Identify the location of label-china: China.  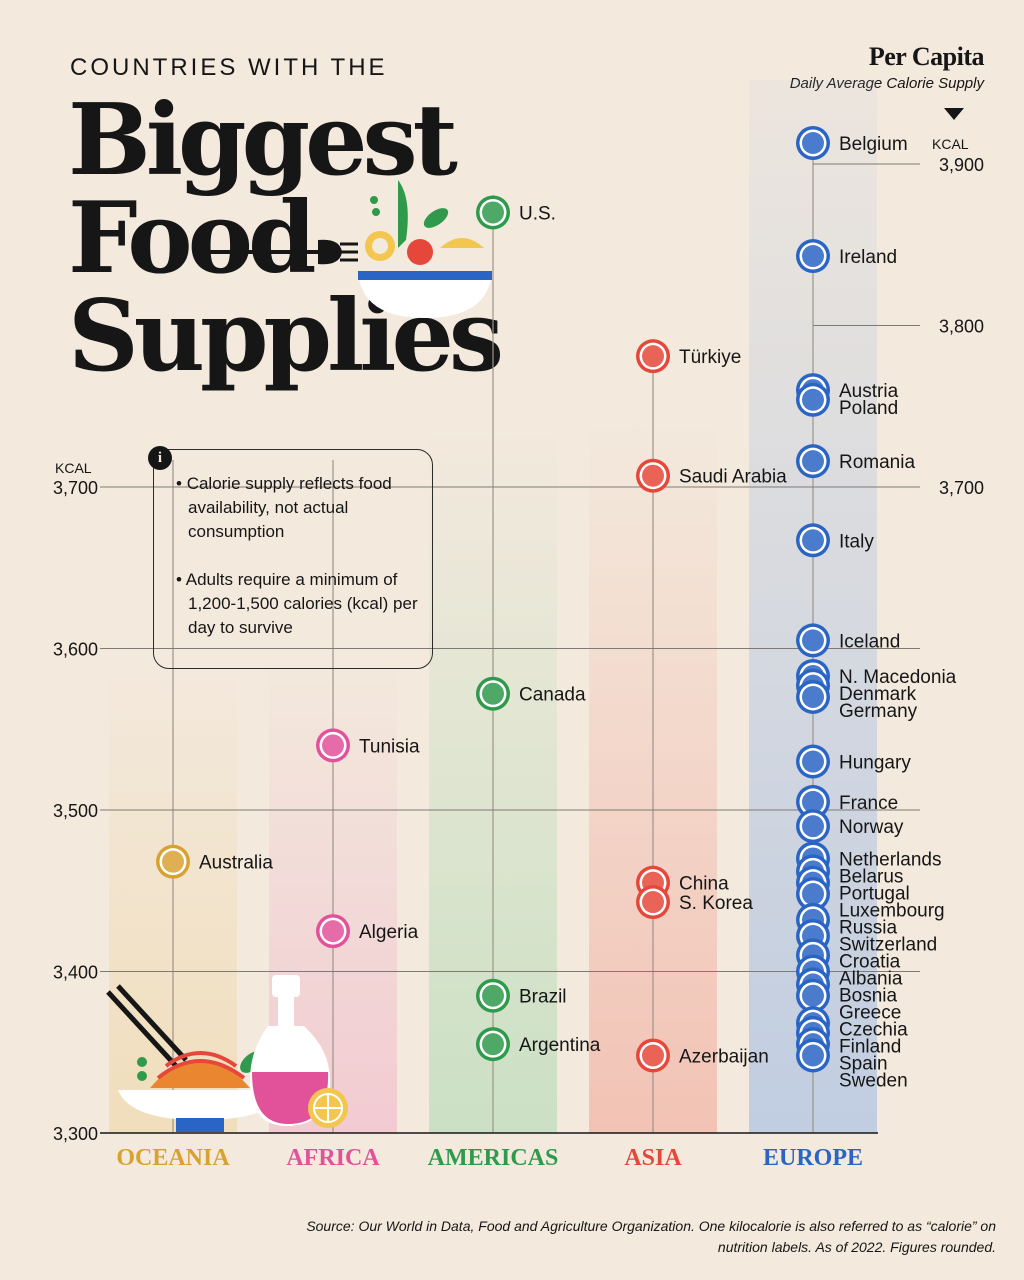
(704, 884).